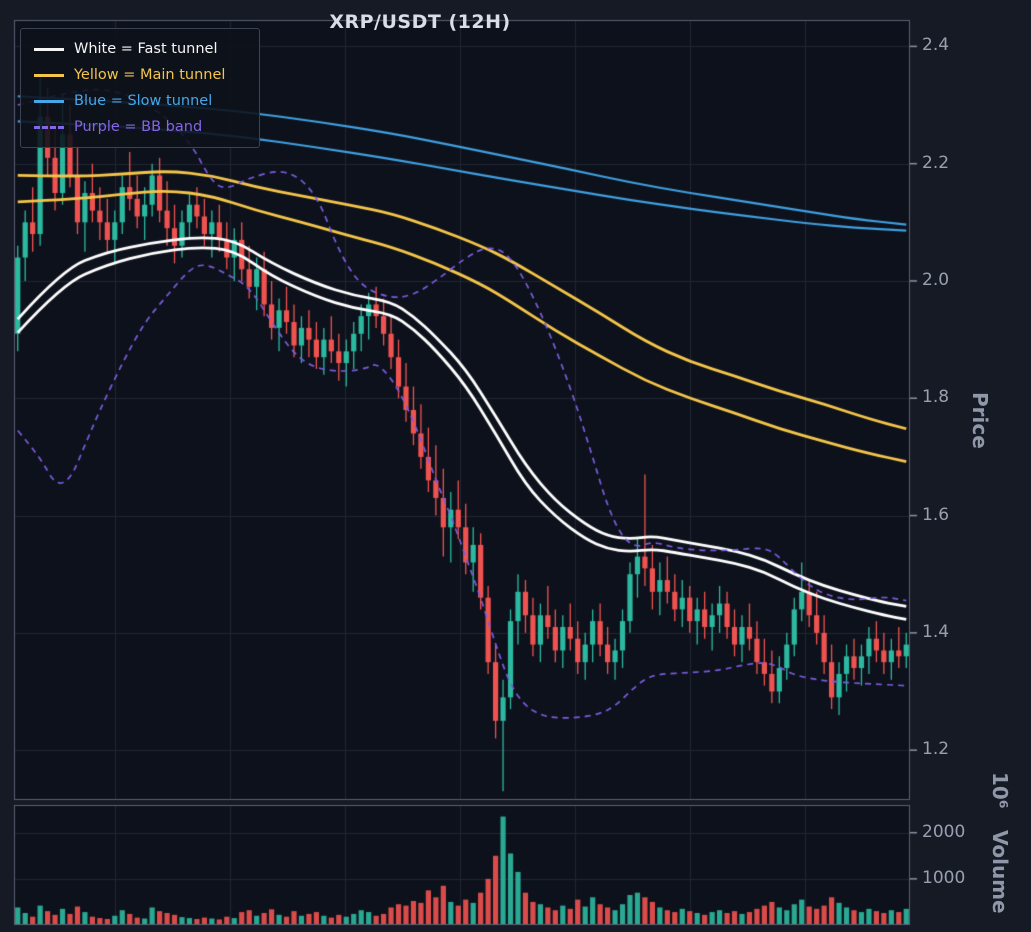 The image size is (1031, 932). I want to click on legend-item-3: Purple = BB band, so click(140, 127).